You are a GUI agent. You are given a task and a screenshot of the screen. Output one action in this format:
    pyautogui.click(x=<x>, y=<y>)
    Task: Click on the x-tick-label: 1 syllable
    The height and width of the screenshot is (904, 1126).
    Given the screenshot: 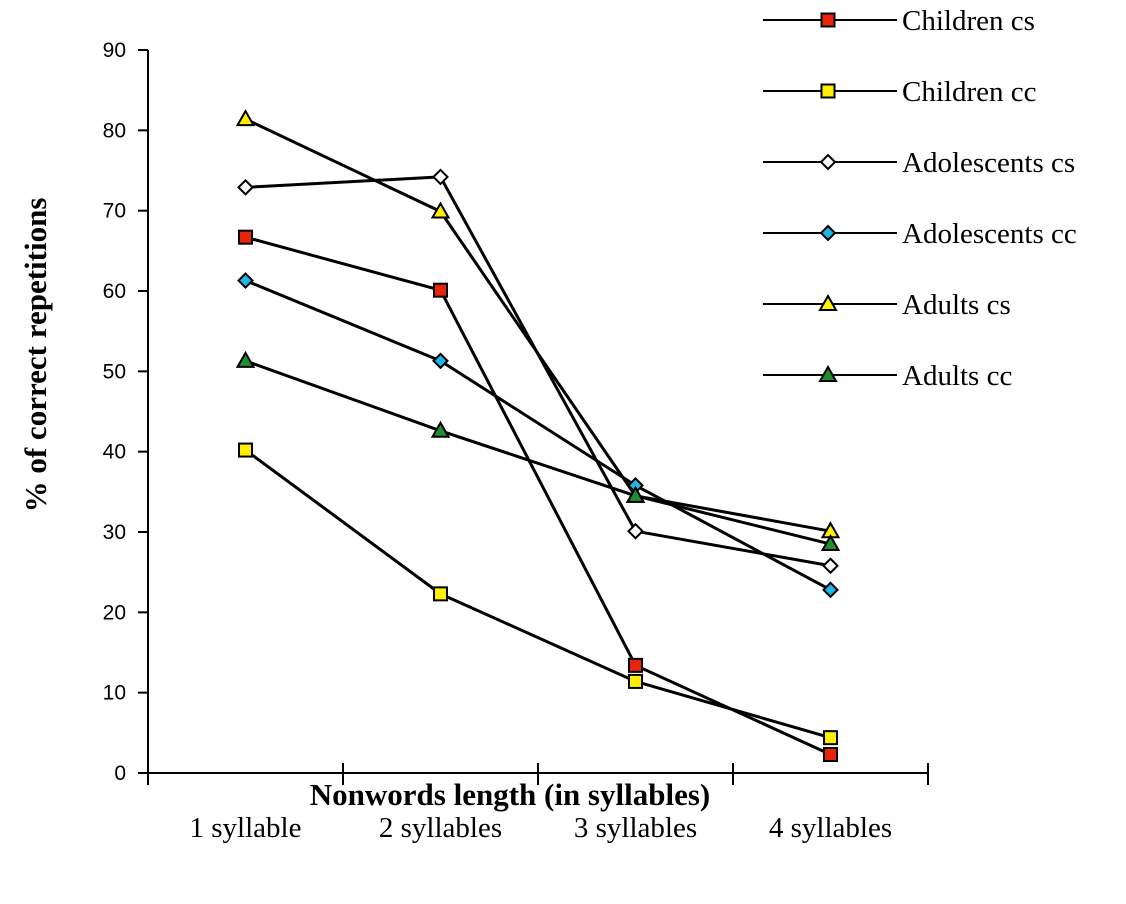 What is the action you would take?
    pyautogui.click(x=246, y=828)
    